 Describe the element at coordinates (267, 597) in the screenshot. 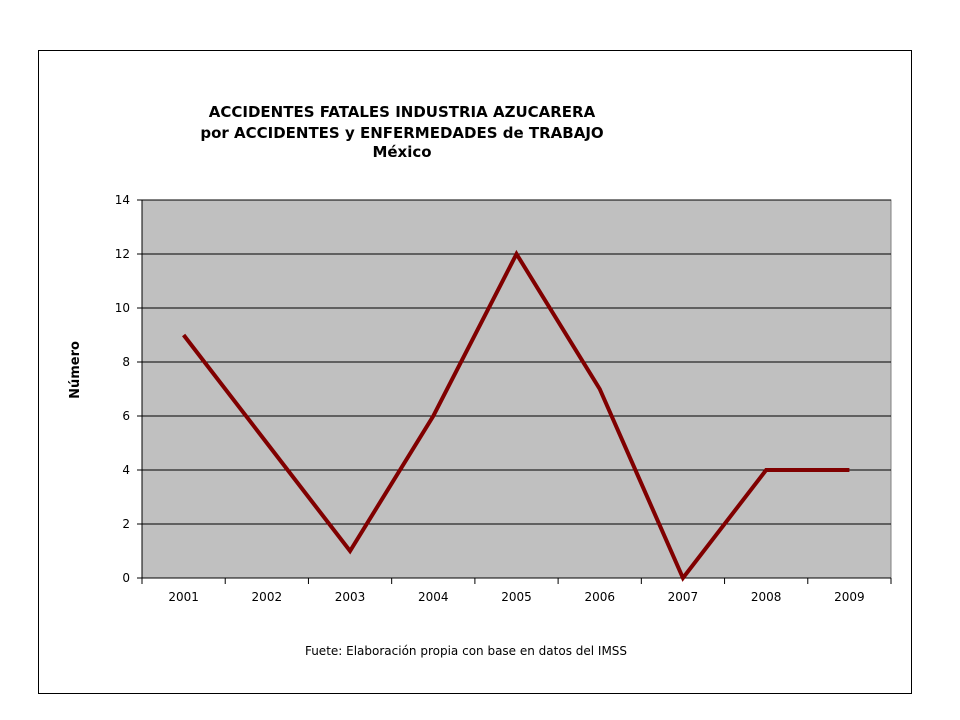

I see `x-tick-label: 2002` at that location.